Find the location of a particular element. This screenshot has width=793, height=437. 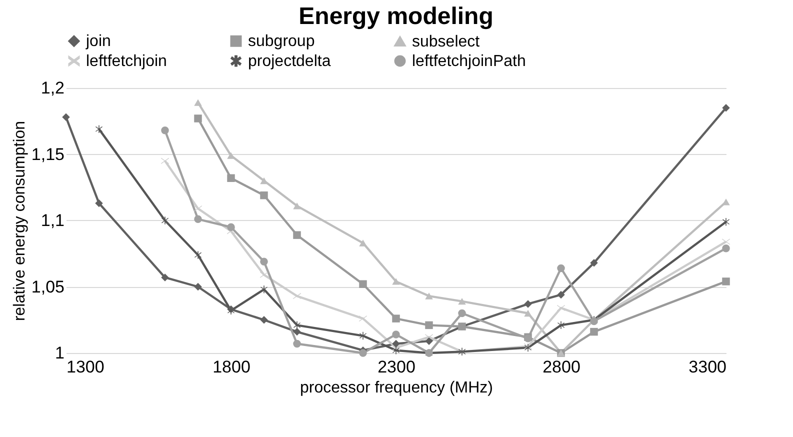

y-tick-label: 1,1 is located at coordinates (52, 220).